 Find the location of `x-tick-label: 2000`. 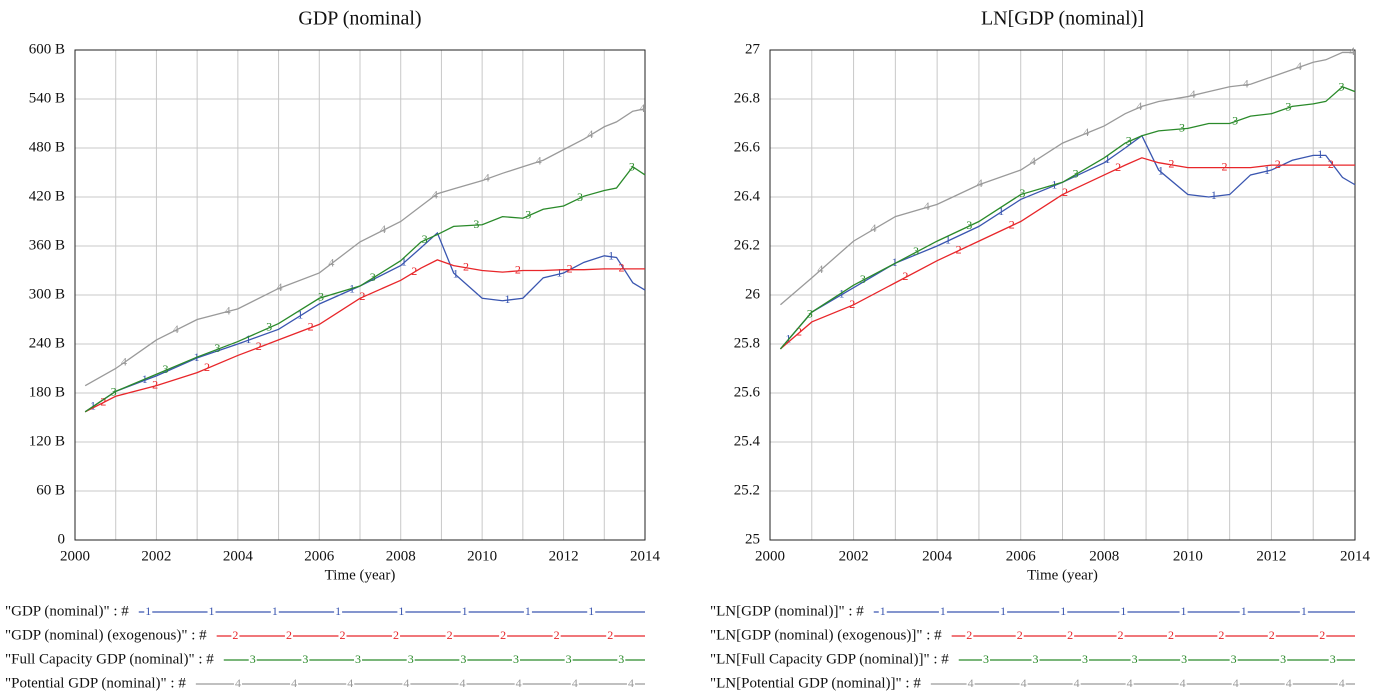

x-tick-label: 2000 is located at coordinates (770, 556).